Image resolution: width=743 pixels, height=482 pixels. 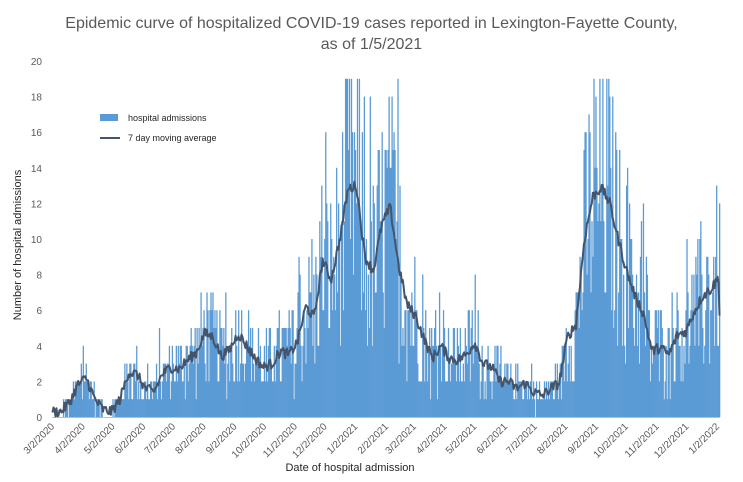 What do you see at coordinates (39, 347) in the screenshot?
I see `y-tick-label: 4` at bounding box center [39, 347].